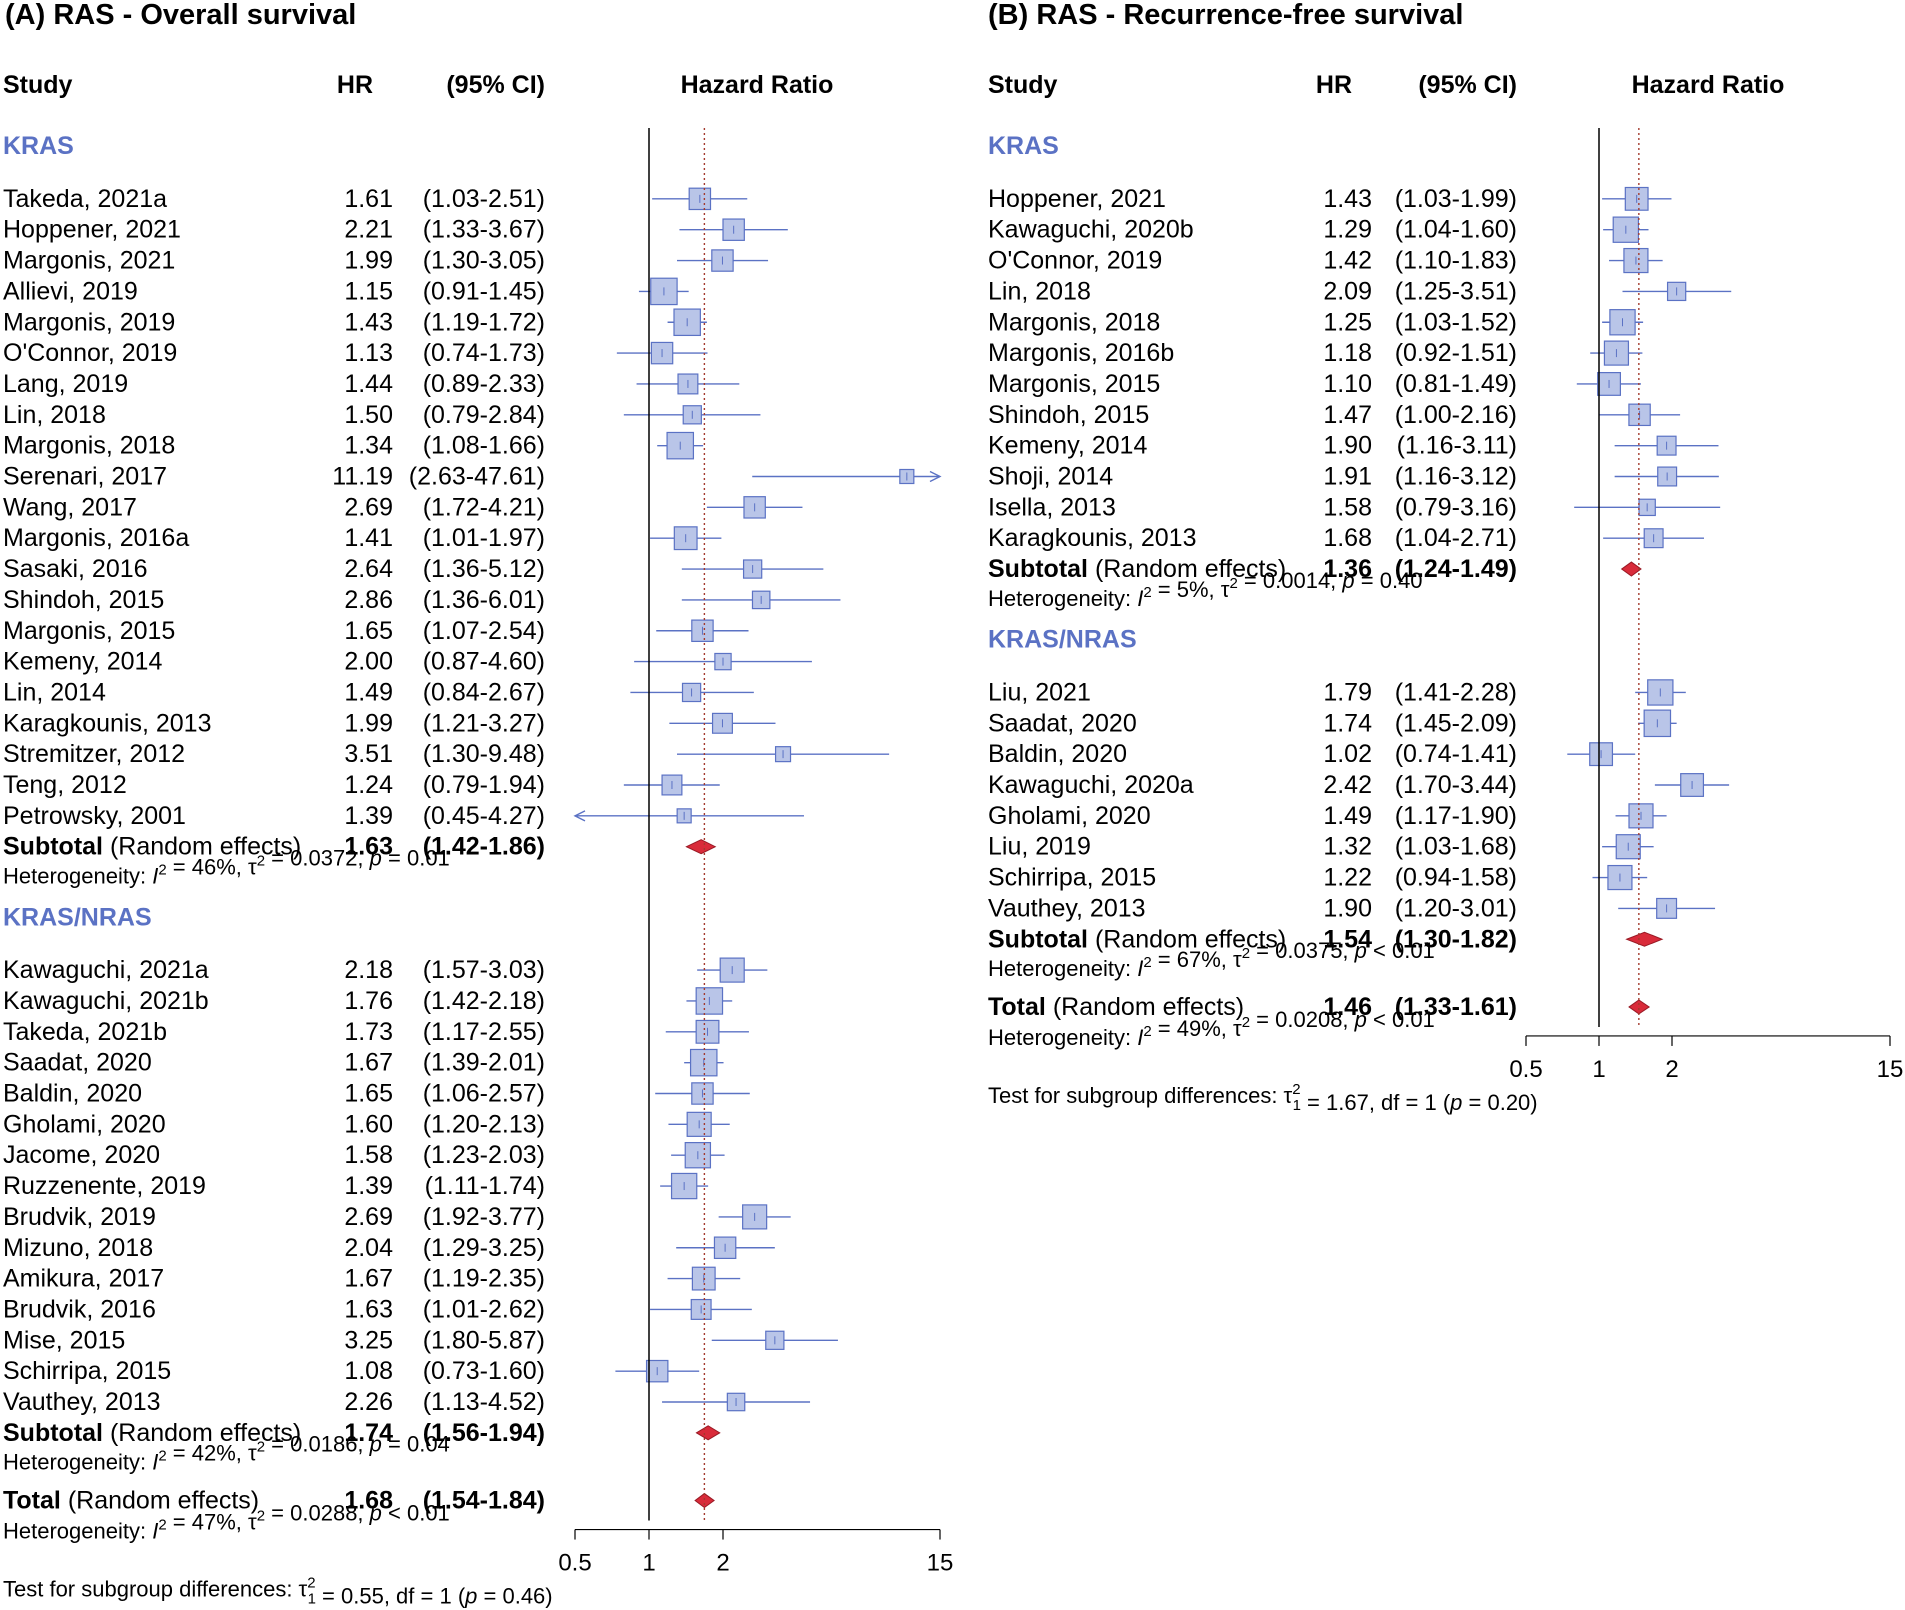  I want to click on group-label: KRAS/NRAS, so click(77, 917).